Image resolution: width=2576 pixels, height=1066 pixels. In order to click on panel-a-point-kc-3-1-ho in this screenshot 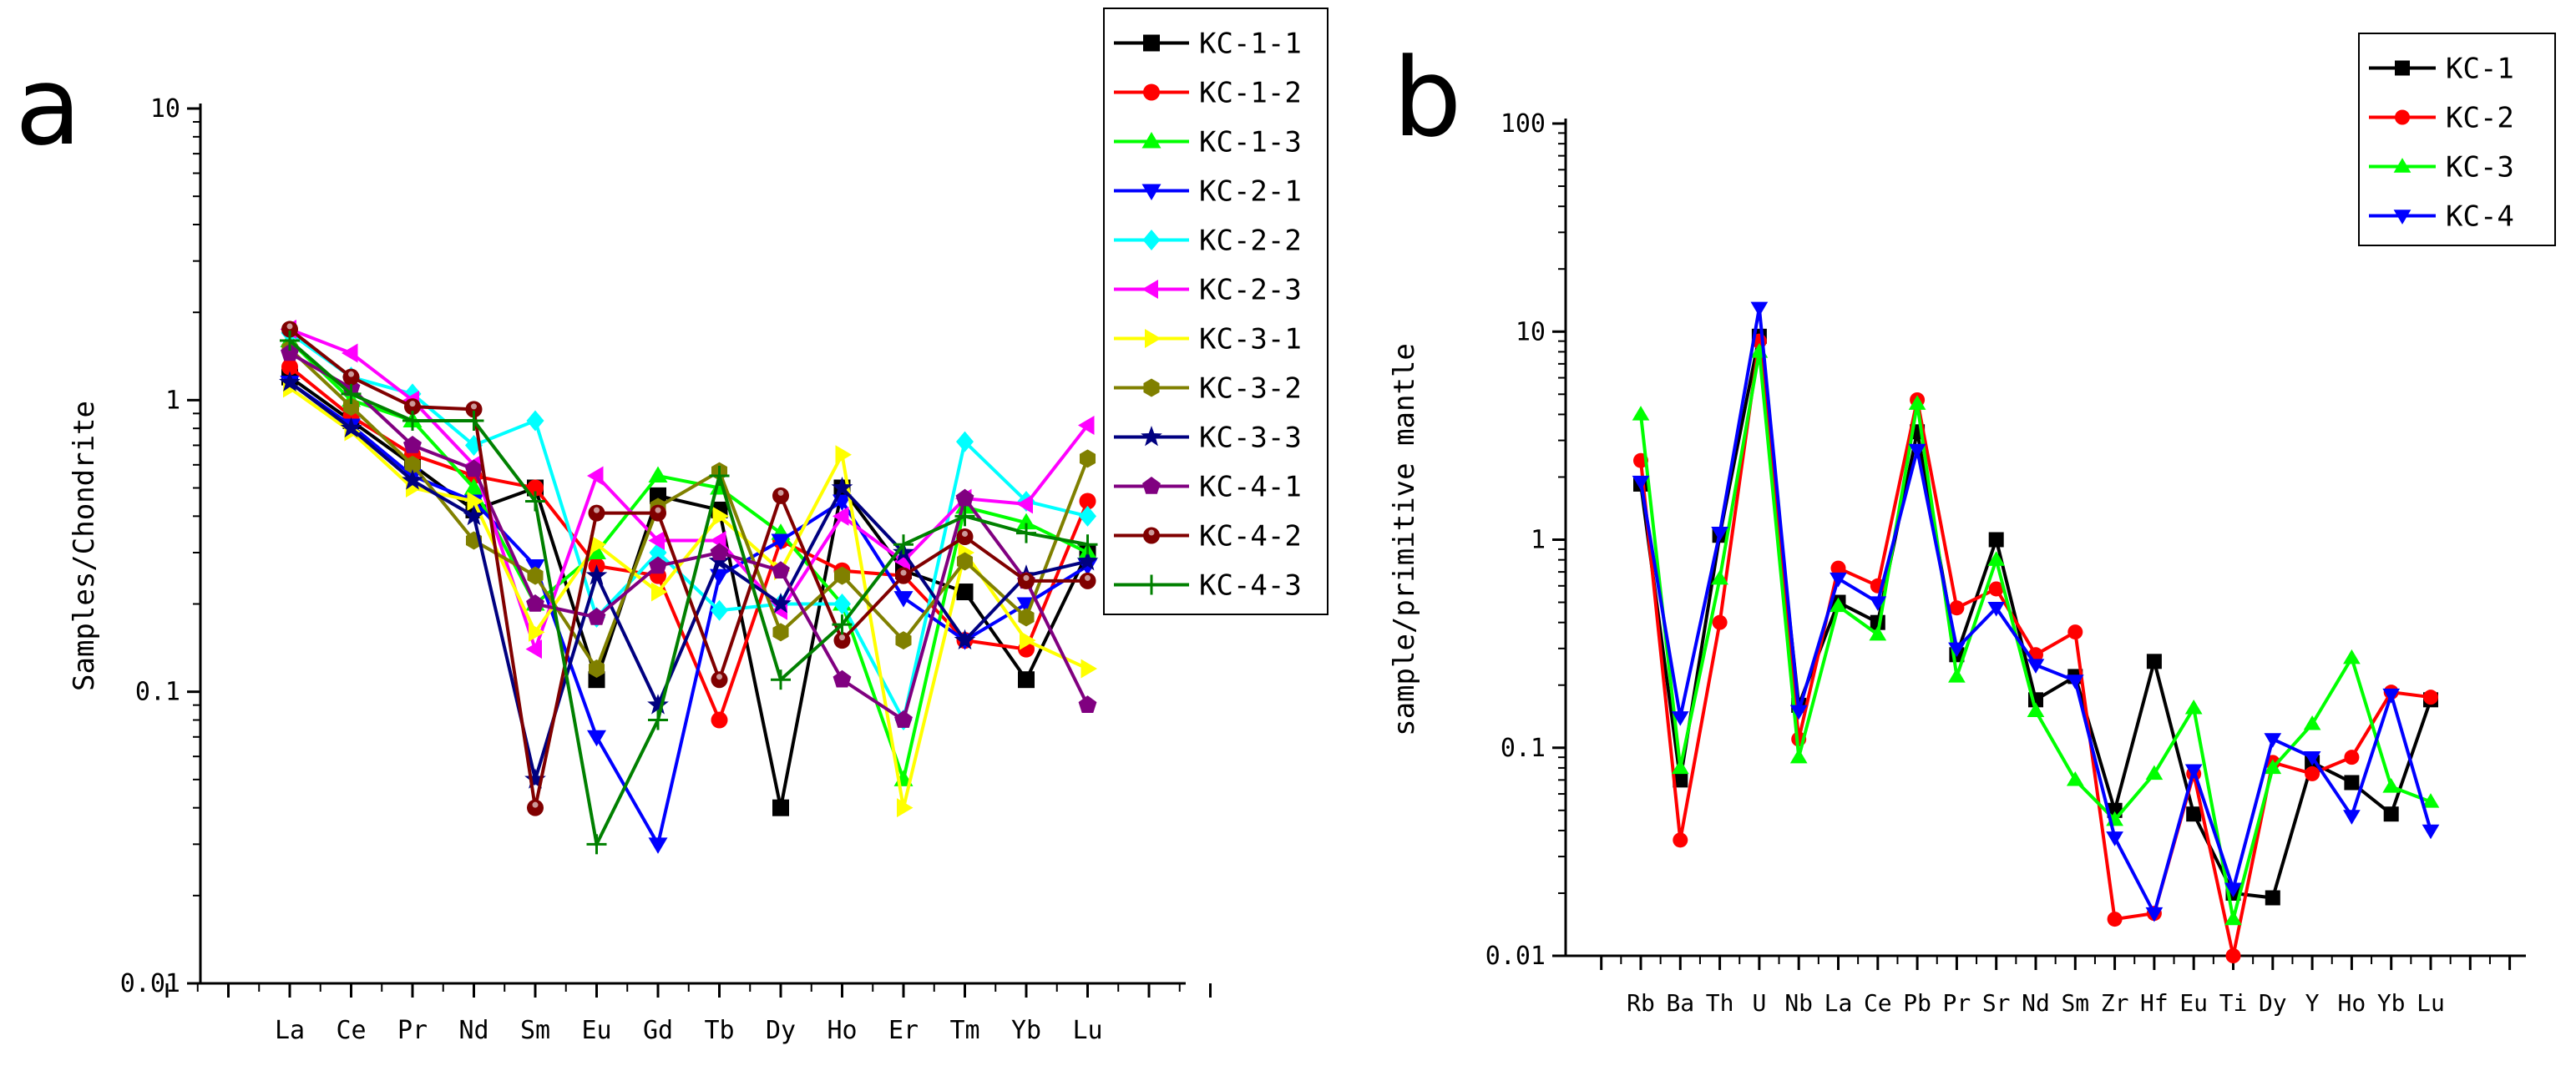, I will do `click(843, 455)`.